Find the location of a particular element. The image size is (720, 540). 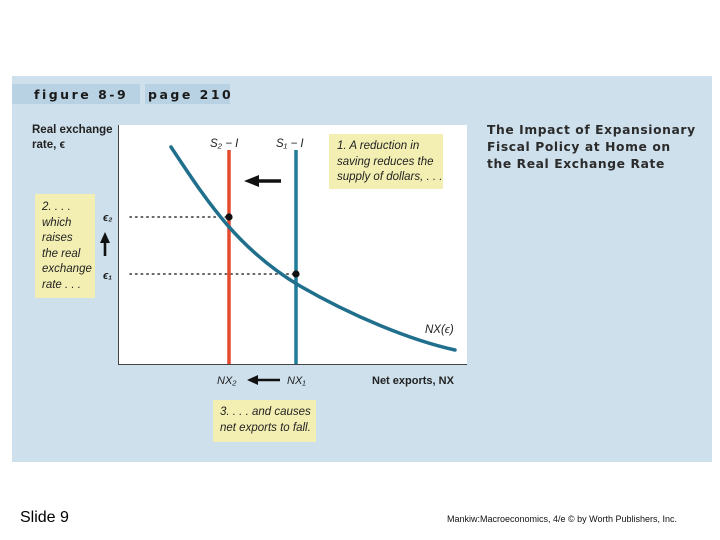

header-divider is located at coordinates (142, 94).